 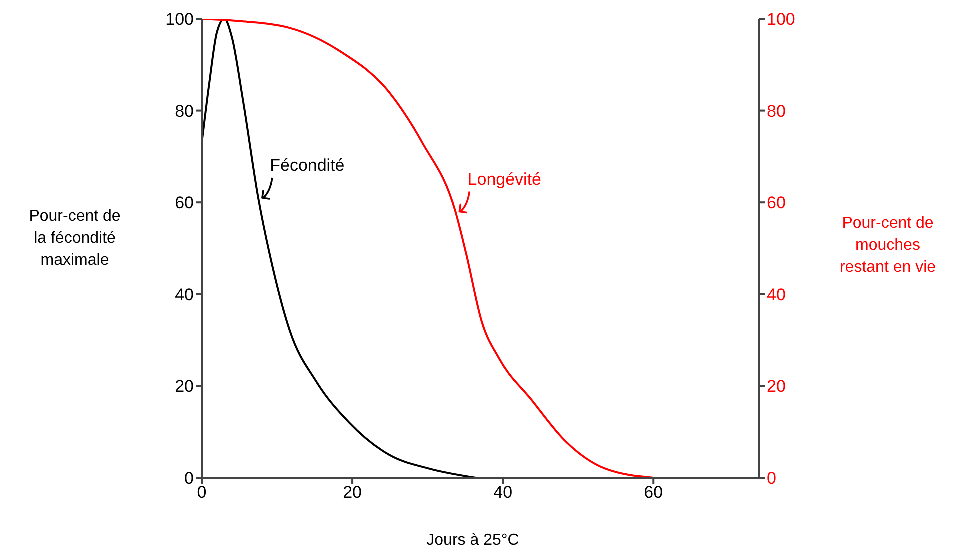 What do you see at coordinates (776, 386) in the screenshot?
I see `y2-tick-label: 20` at bounding box center [776, 386].